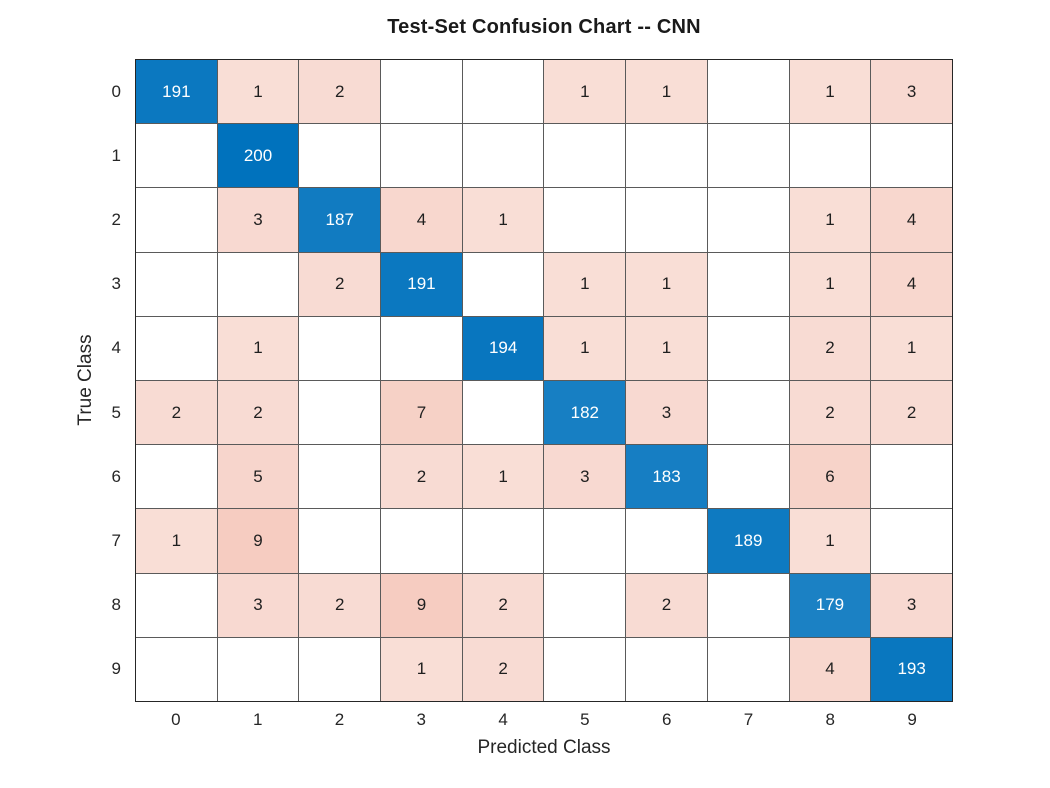  What do you see at coordinates (258, 156) in the screenshot?
I see `confusion-cell: 200` at bounding box center [258, 156].